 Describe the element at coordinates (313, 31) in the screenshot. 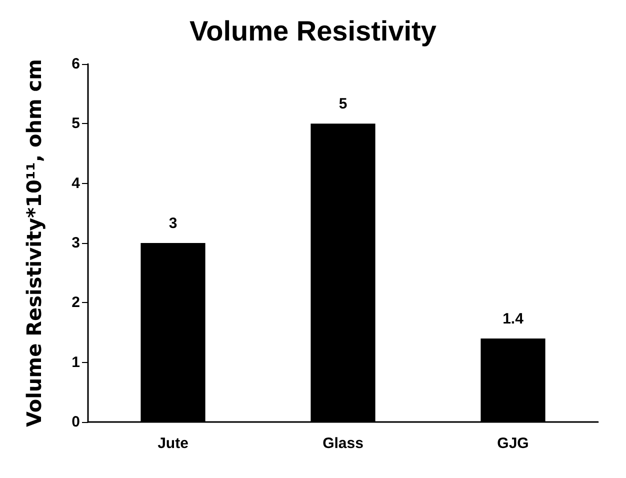

I see `chart-title: Volume Resistivity` at that location.